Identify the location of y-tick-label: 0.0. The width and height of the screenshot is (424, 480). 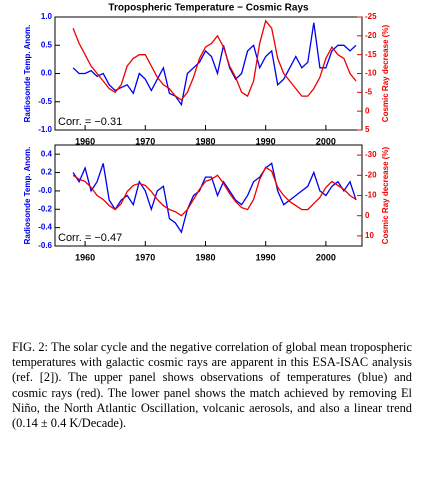
(47, 73).